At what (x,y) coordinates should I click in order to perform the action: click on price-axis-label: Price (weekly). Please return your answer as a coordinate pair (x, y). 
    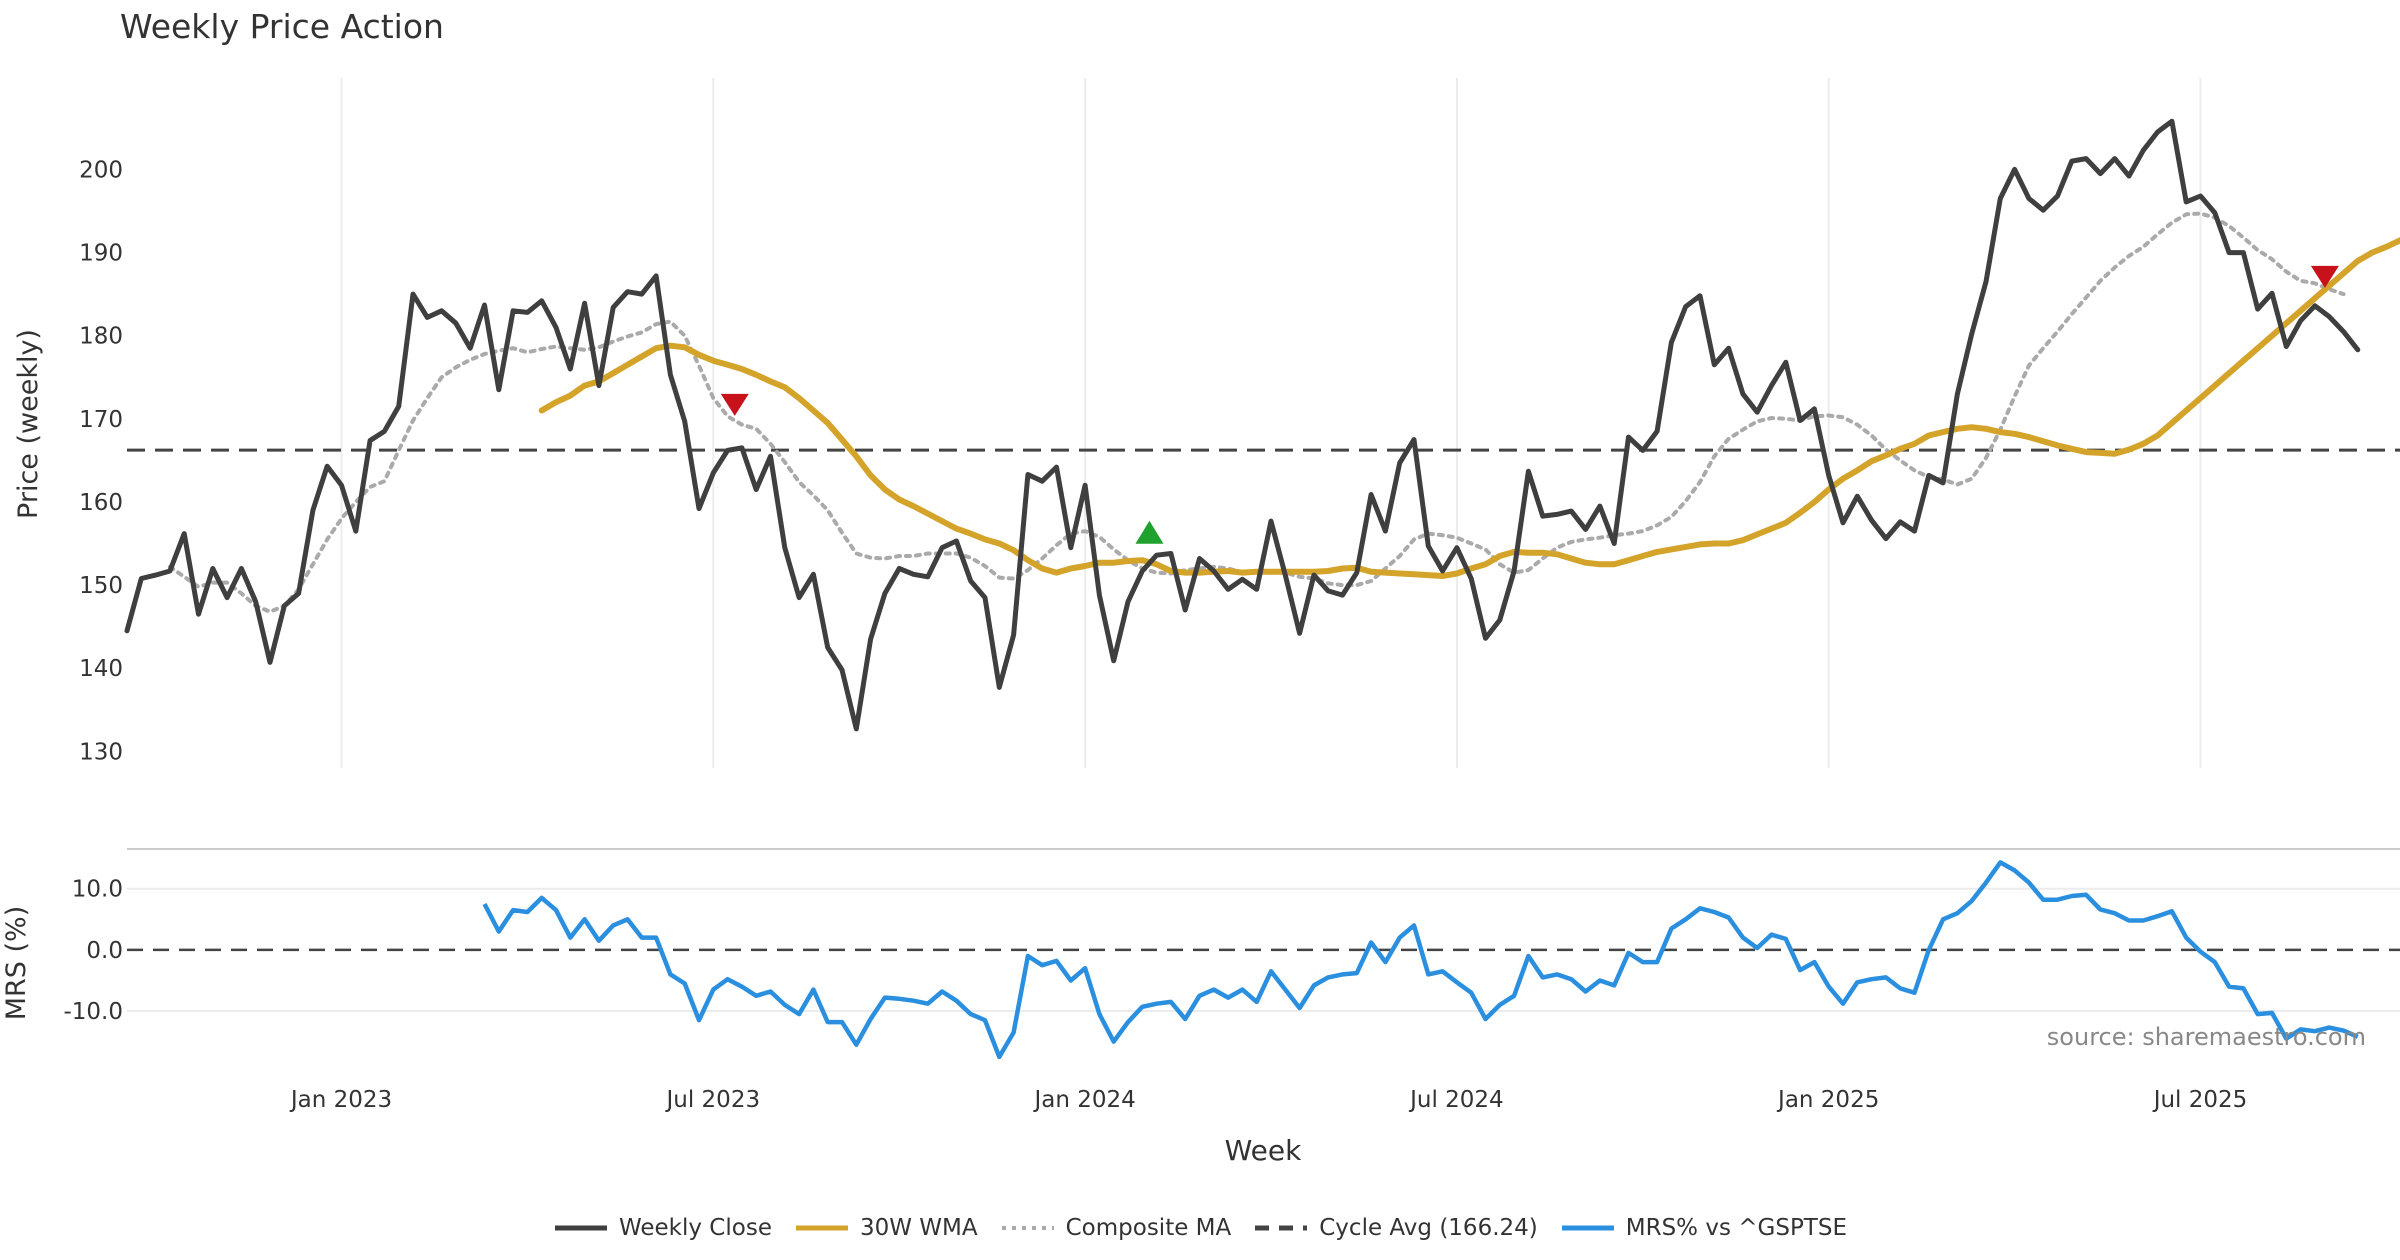
    Looking at the image, I should click on (28, 424).